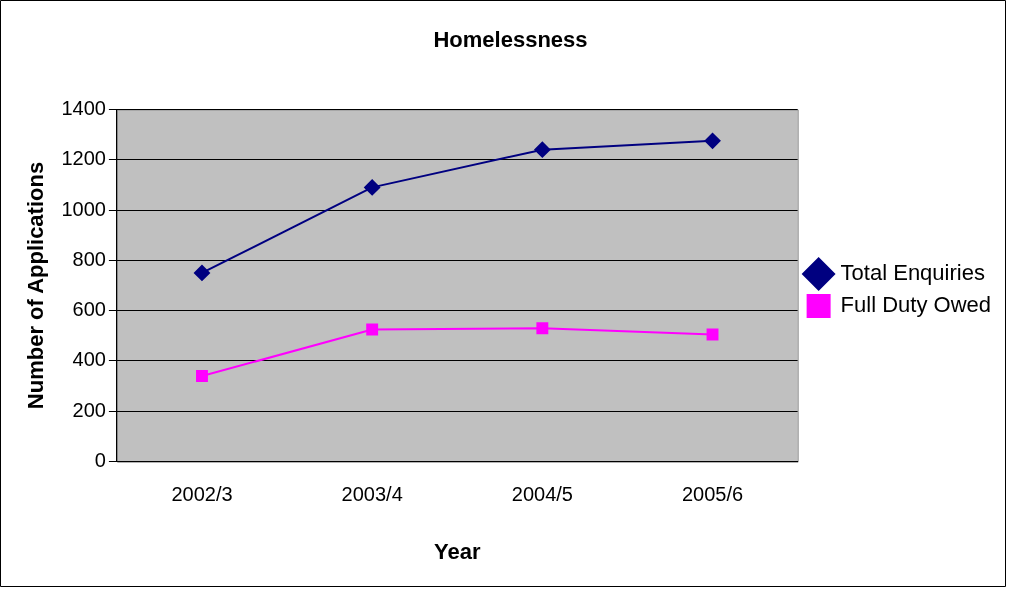 Image resolution: width=1011 pixels, height=590 pixels. I want to click on x-tick-label: 2004/5, so click(542, 494).